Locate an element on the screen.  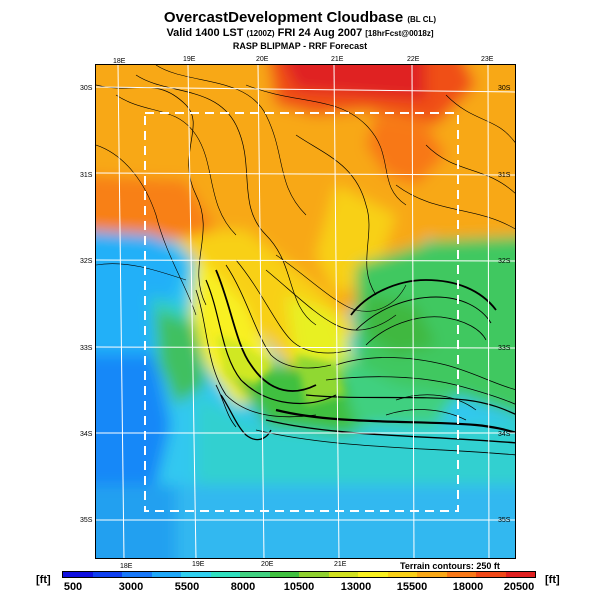
map-title: OvercastDevelopment Cloudbase (BL CL) is located at coordinates (300, 17).